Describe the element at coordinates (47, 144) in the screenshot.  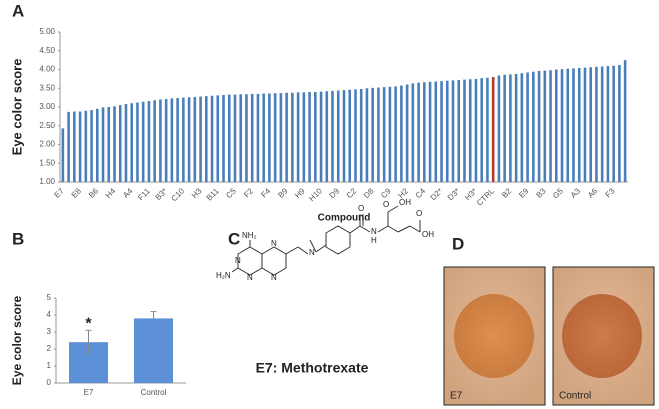
I see `y-tick-label: 2.00` at that location.